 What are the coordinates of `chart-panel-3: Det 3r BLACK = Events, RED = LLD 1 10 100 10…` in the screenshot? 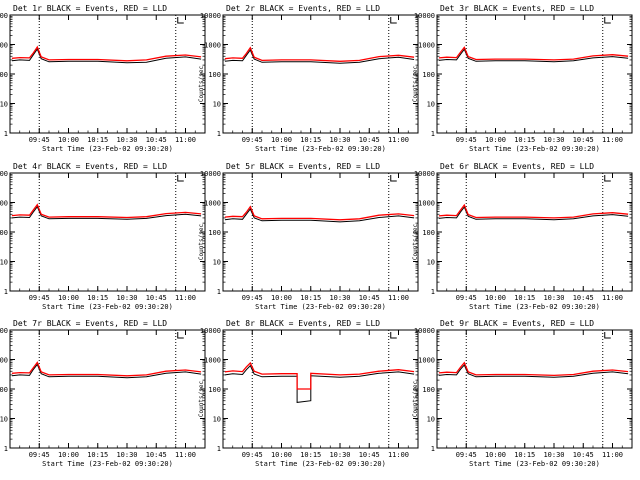 It's located at (522, 78).